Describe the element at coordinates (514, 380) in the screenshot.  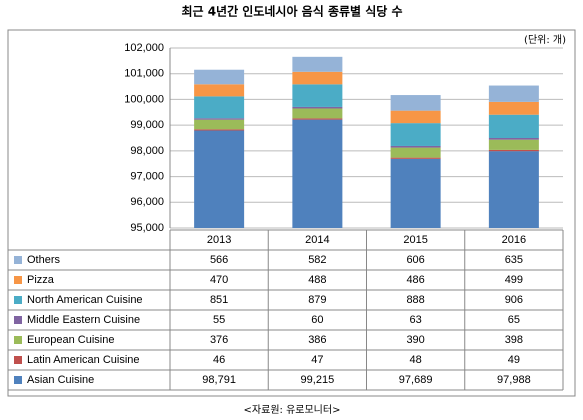
I see `table-value: 97,988` at that location.